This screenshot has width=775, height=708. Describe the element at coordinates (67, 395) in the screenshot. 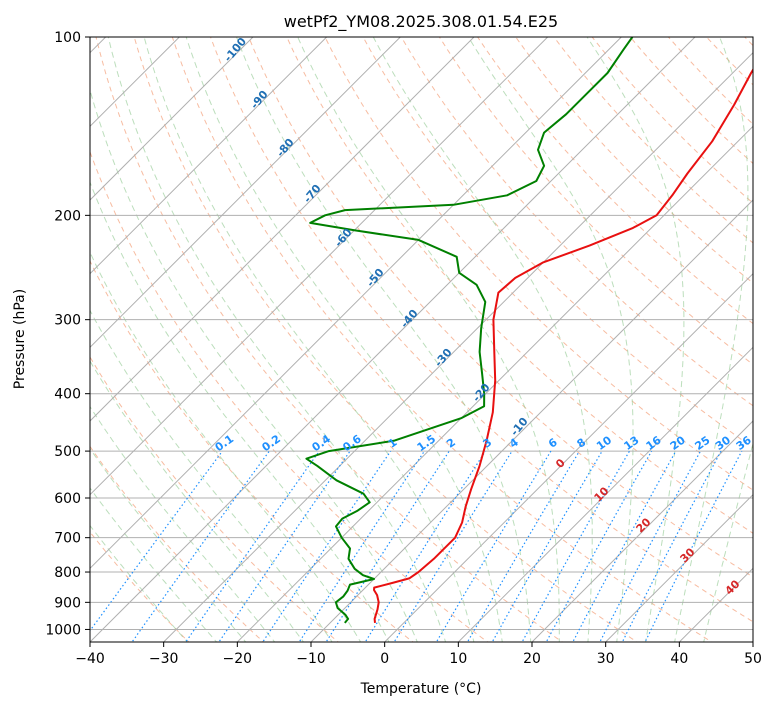

I see `y-tick-label: 400` at that location.